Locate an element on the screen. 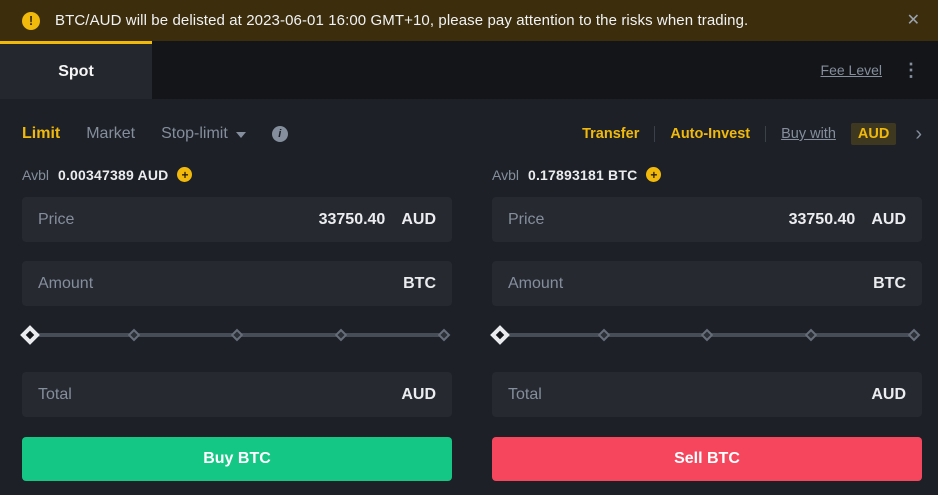 The height and width of the screenshot is (495, 938). fee-level-link: Fee Level is located at coordinates (851, 70).